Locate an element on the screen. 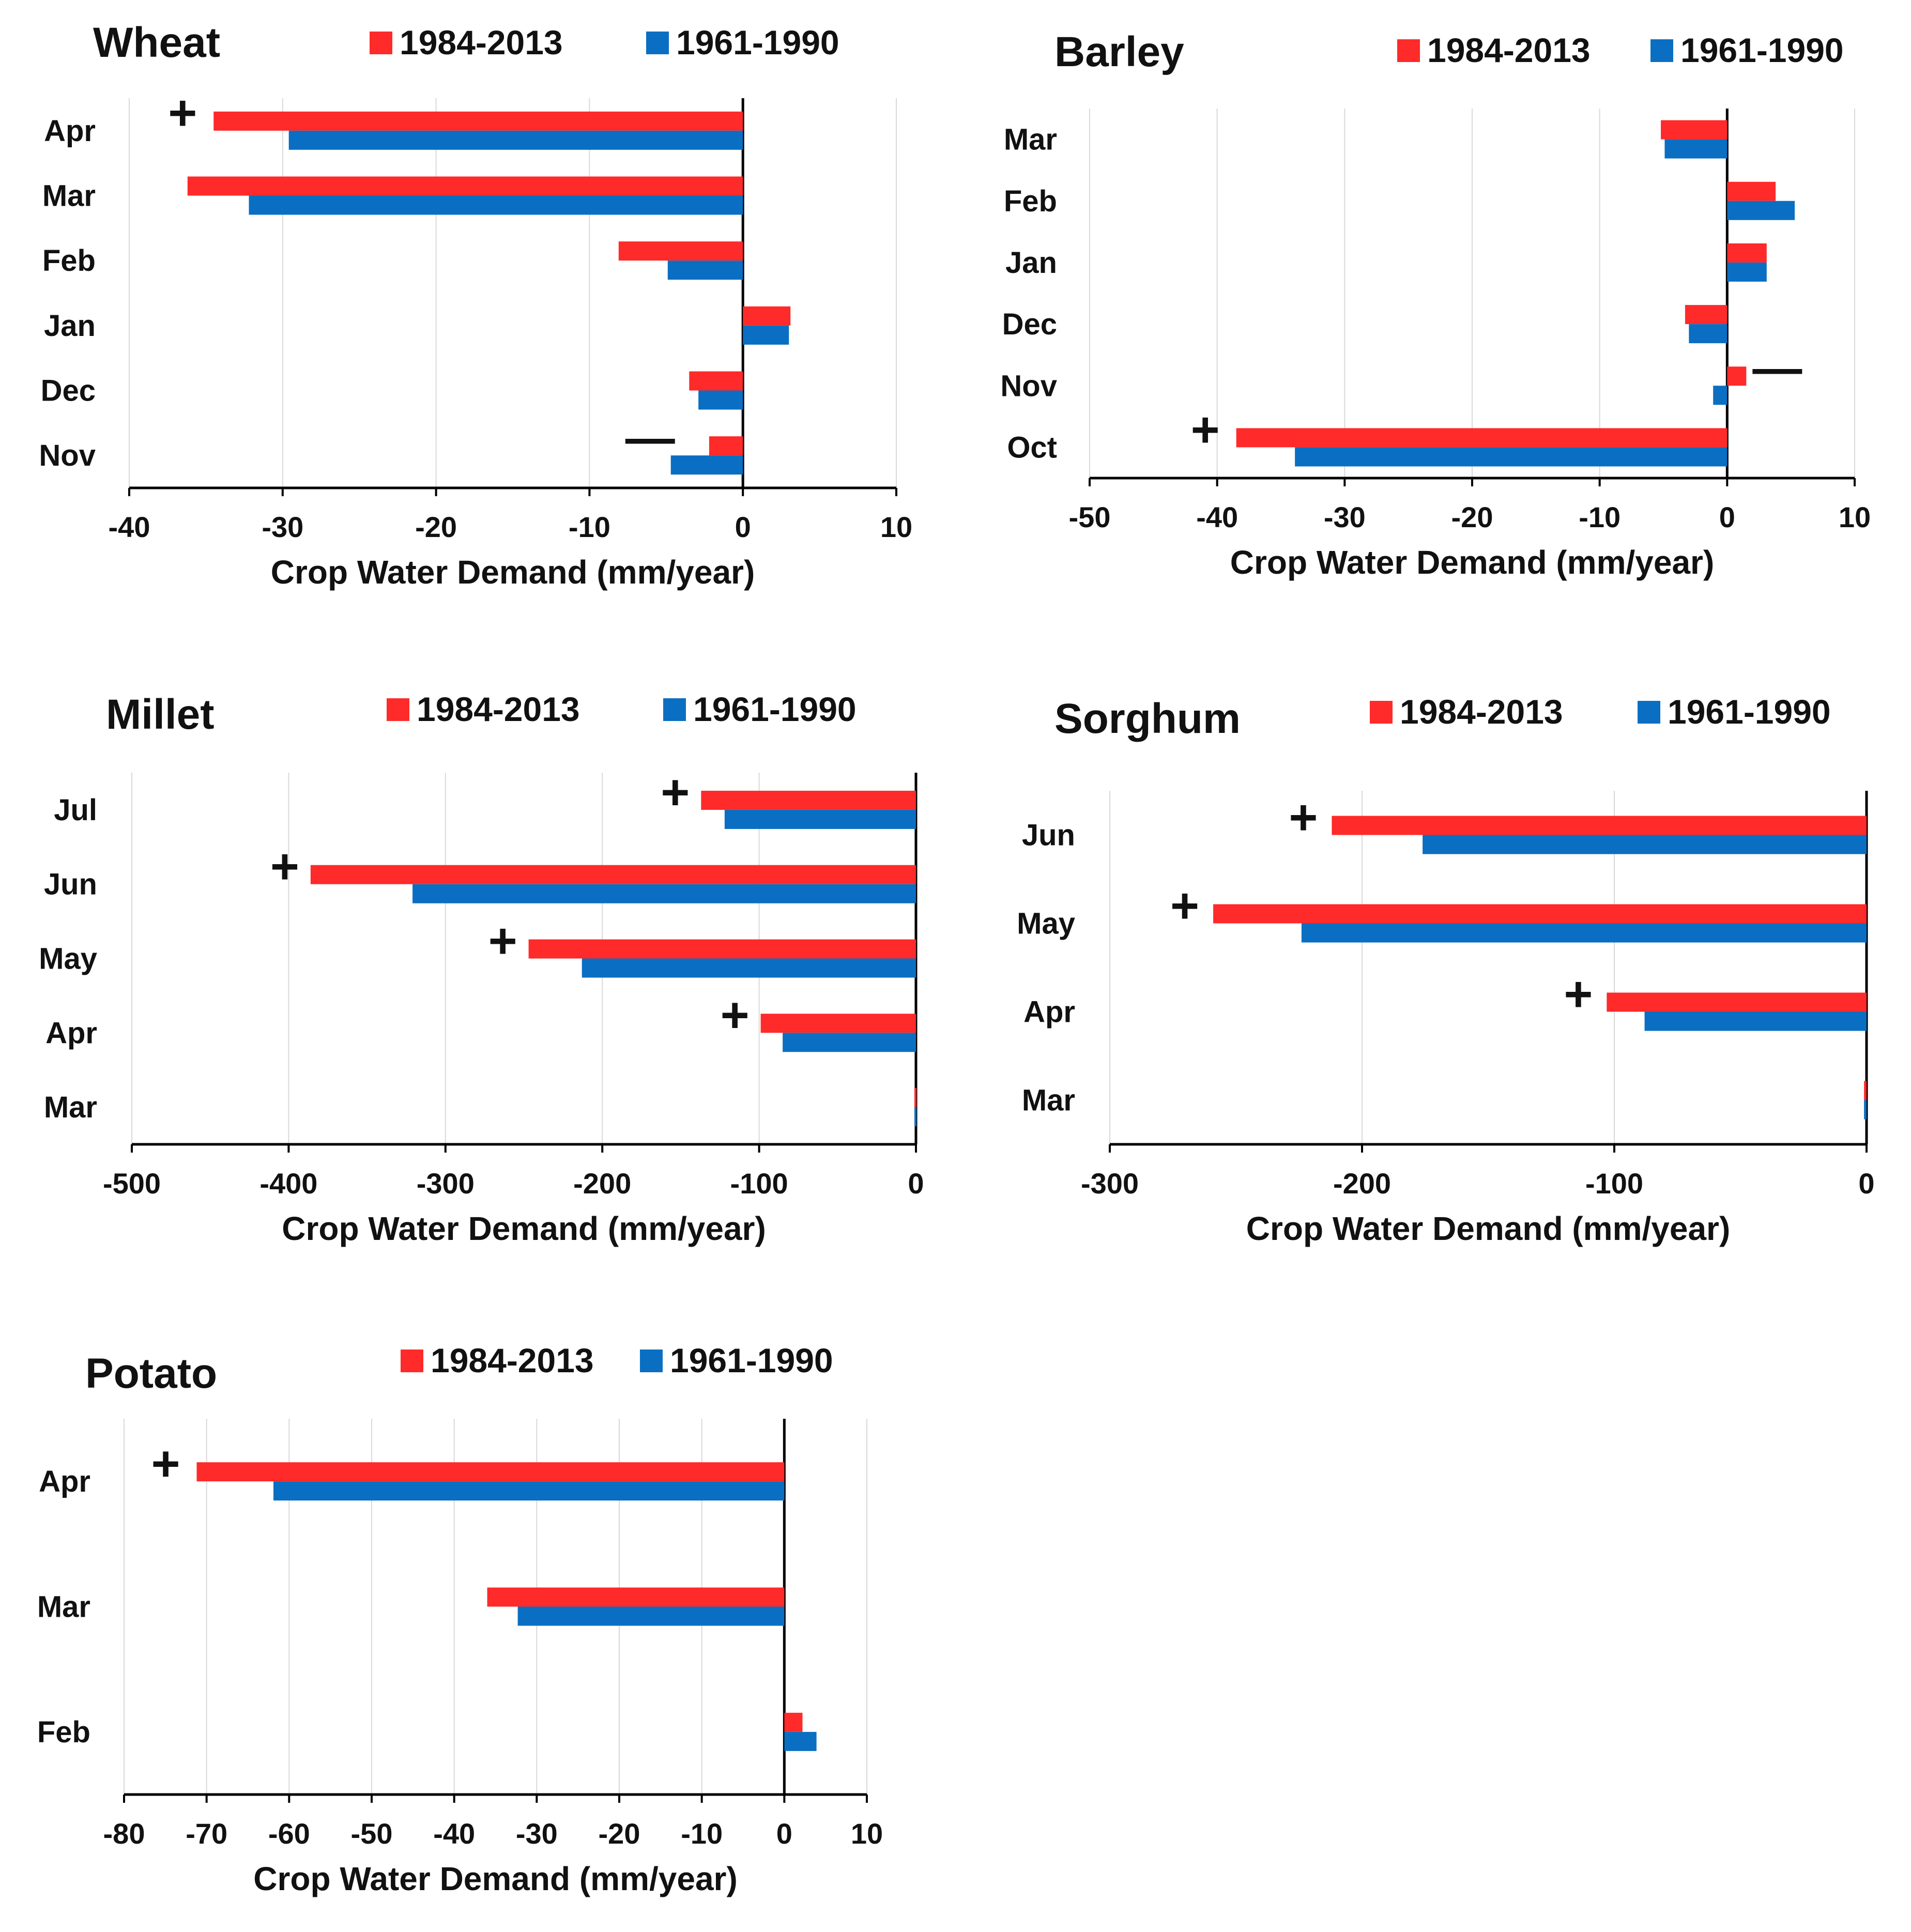  x-axis-label: Crop Water Demand (mm/year) is located at coordinates (1472, 562).